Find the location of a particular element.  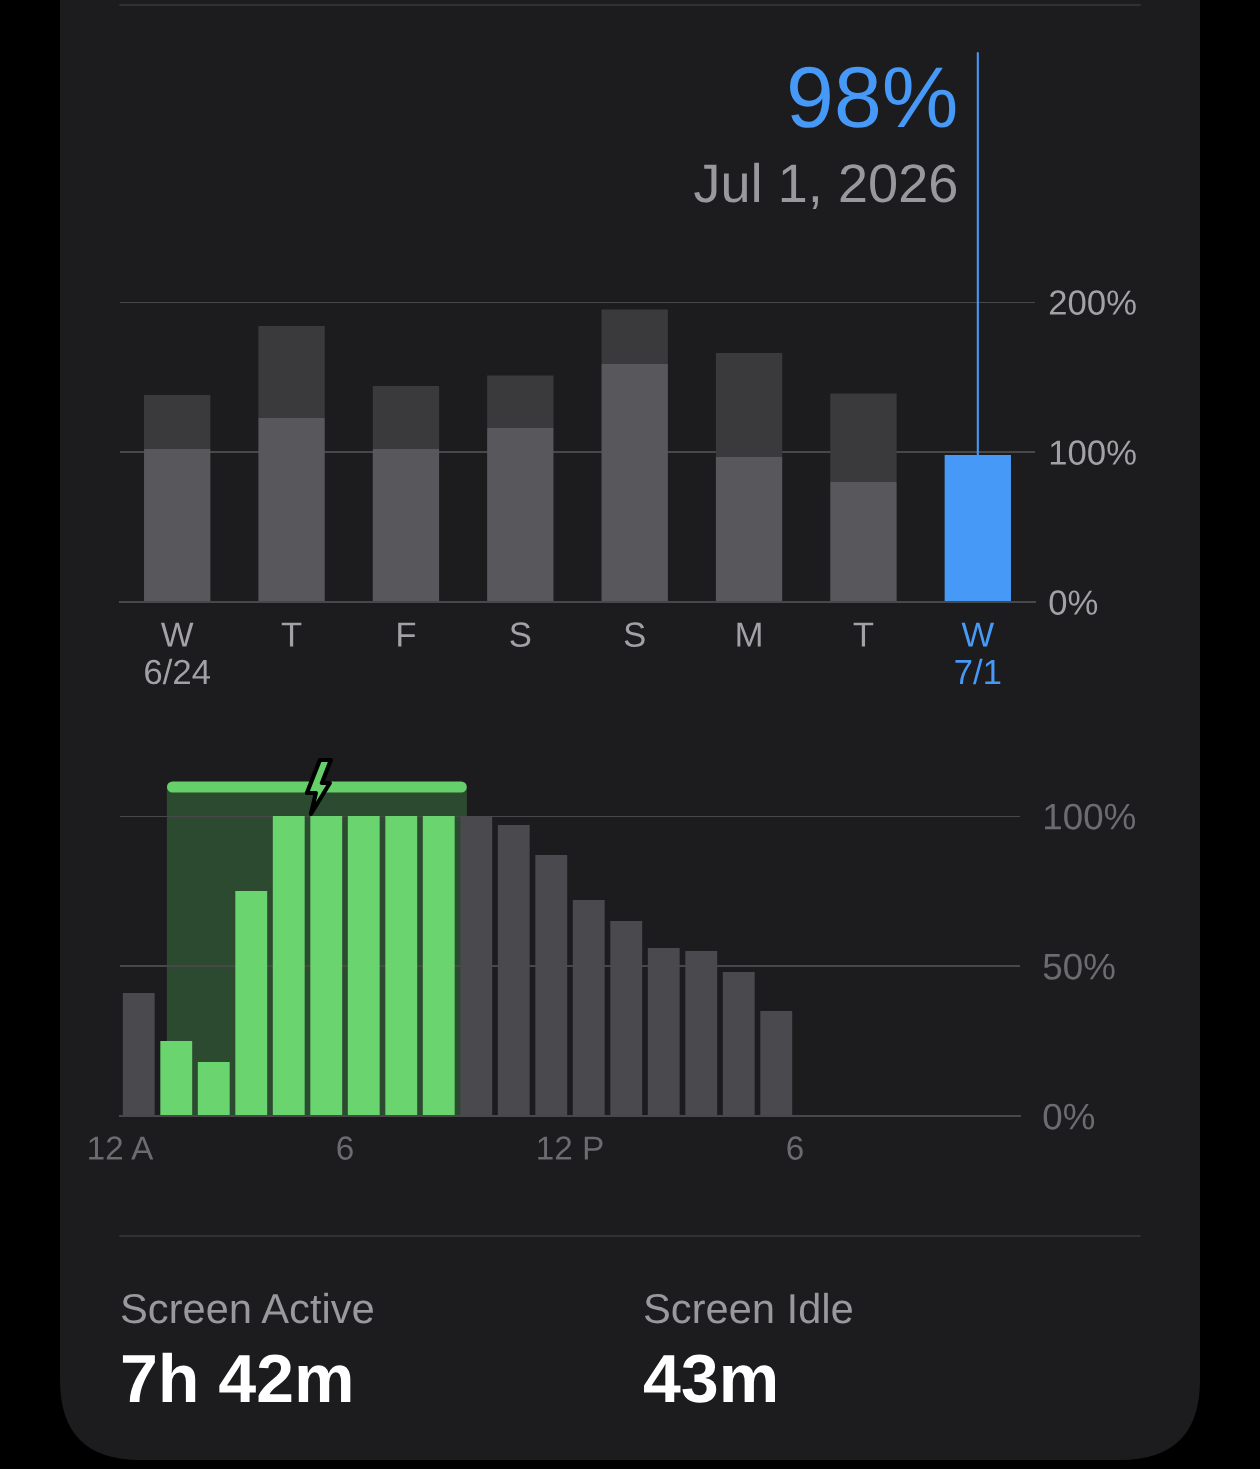

x-tick-label: 12 P is located at coordinates (570, 1148).